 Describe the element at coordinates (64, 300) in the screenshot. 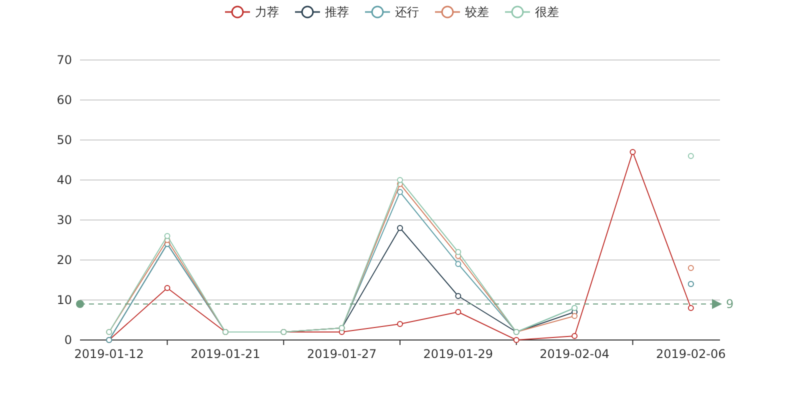

I see `y-tick-label: 10` at that location.